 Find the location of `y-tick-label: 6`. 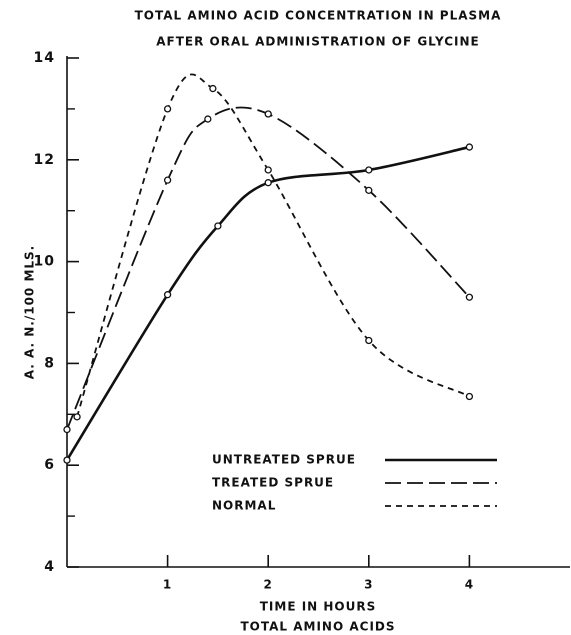

y-tick-label: 6 is located at coordinates (49, 465).